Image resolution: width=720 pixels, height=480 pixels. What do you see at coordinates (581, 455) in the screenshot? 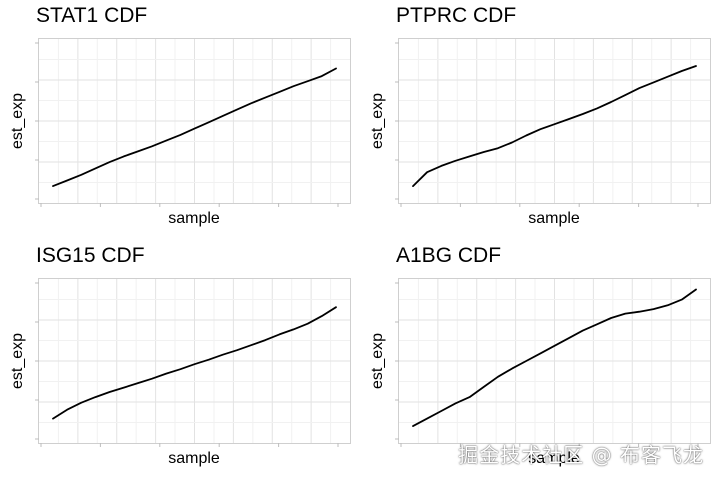
I see `watermark-text: 掘金技术社区 @ 布客飞龙` at bounding box center [581, 455].